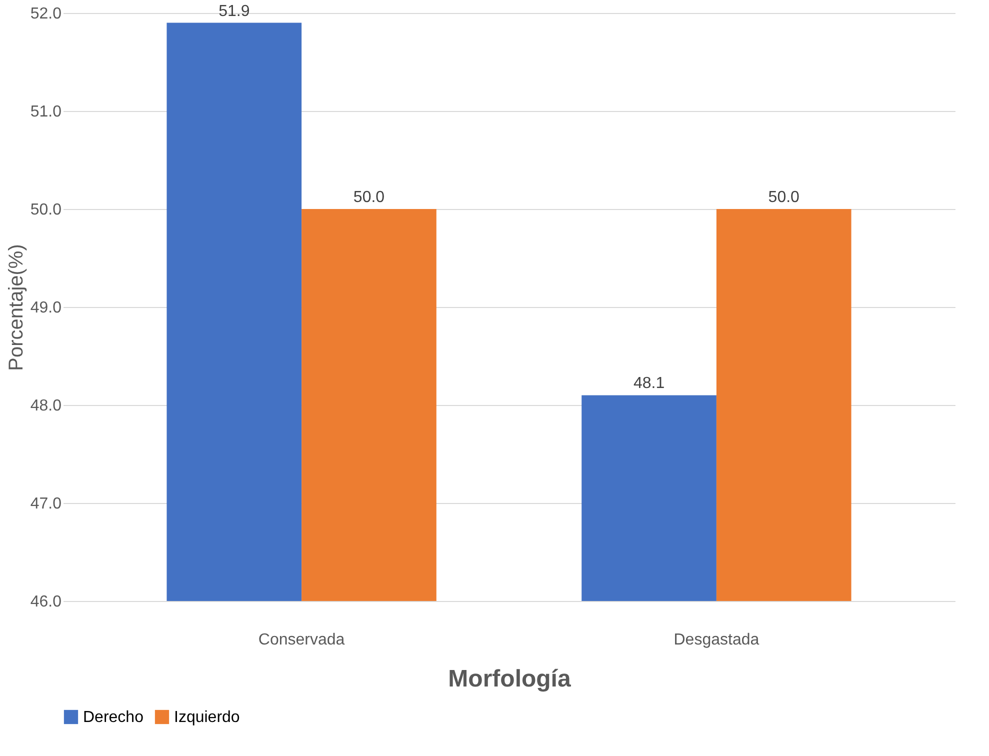 Image resolution: width=989 pixels, height=756 pixels. Describe the element at coordinates (207, 717) in the screenshot. I see `legend-label: Izquierdo` at that location.